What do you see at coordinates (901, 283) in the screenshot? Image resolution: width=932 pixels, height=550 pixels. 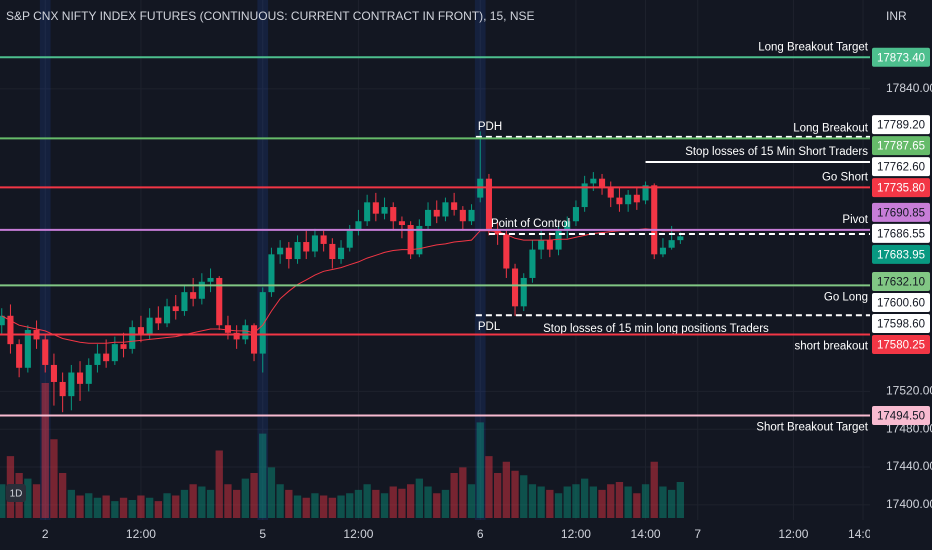 I see `price-bubble-label: 17632.10` at bounding box center [901, 283].